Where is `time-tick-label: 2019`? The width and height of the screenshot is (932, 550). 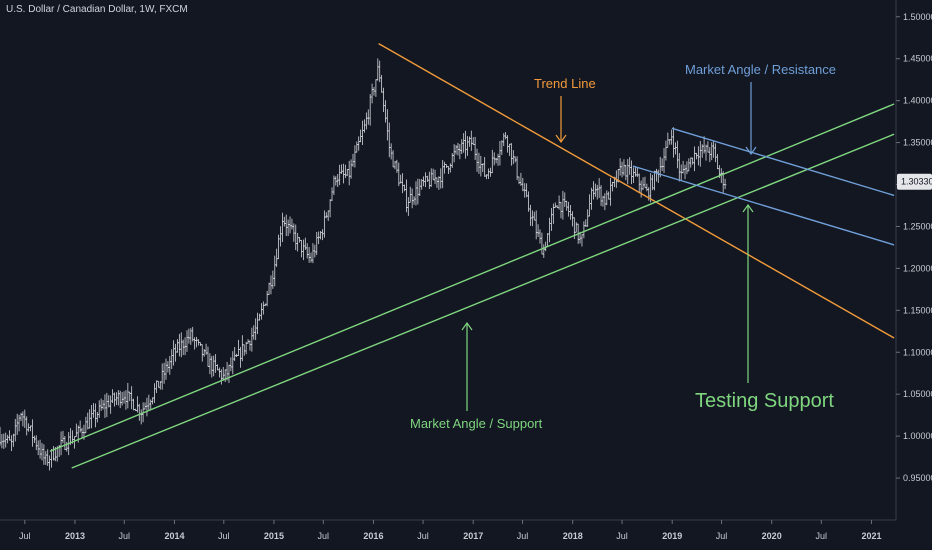 time-tick-label: 2019 is located at coordinates (672, 536).